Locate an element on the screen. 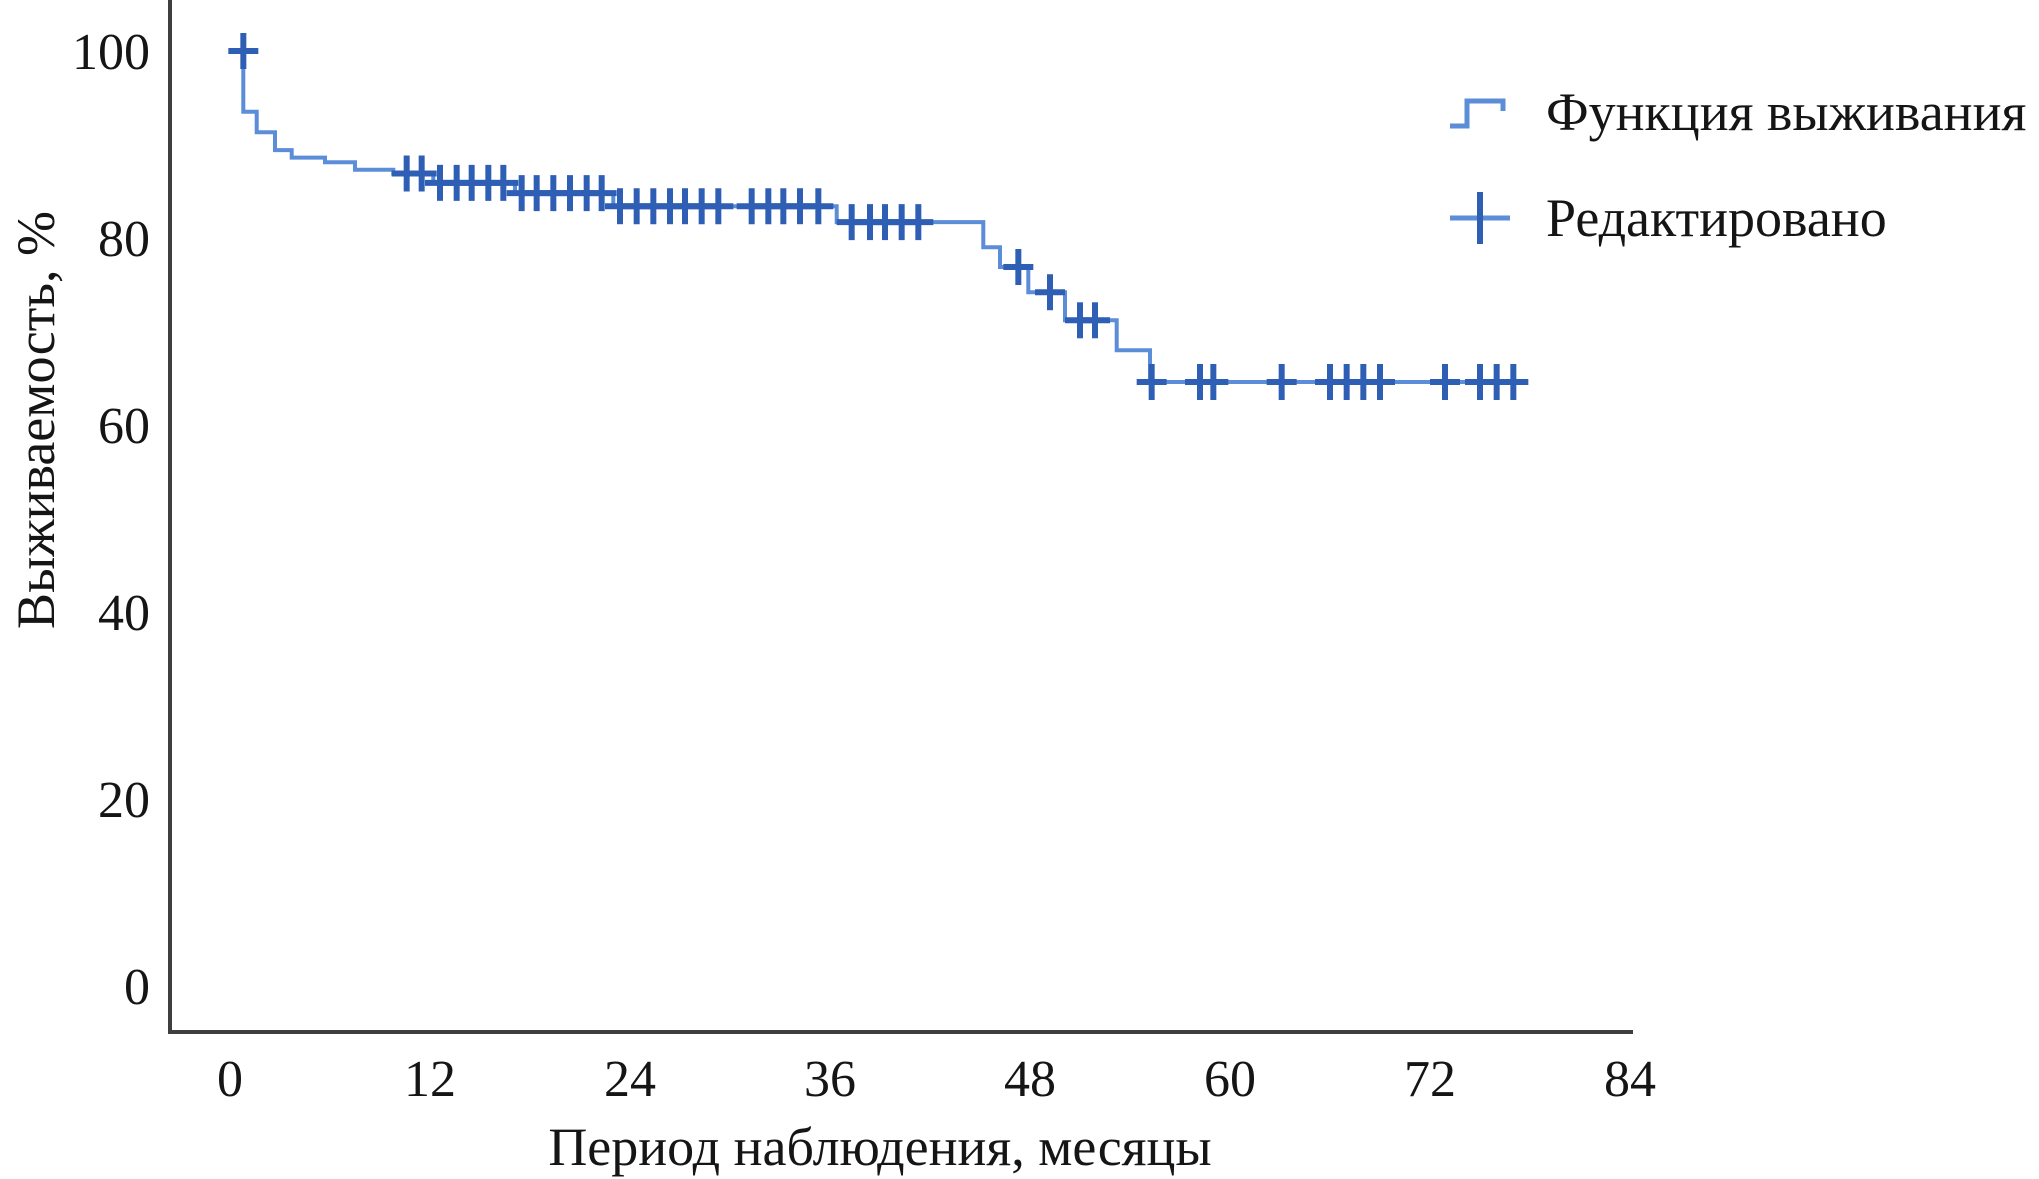  x-tick-label: 48 is located at coordinates (1030, 1079).